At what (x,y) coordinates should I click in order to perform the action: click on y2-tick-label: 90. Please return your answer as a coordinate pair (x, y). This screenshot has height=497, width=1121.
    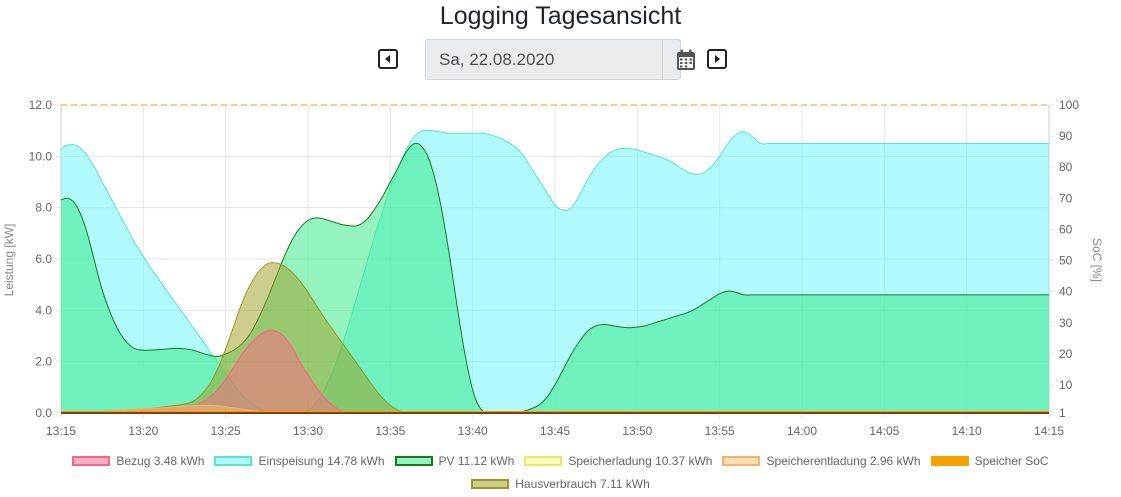
    Looking at the image, I should click on (1066, 136).